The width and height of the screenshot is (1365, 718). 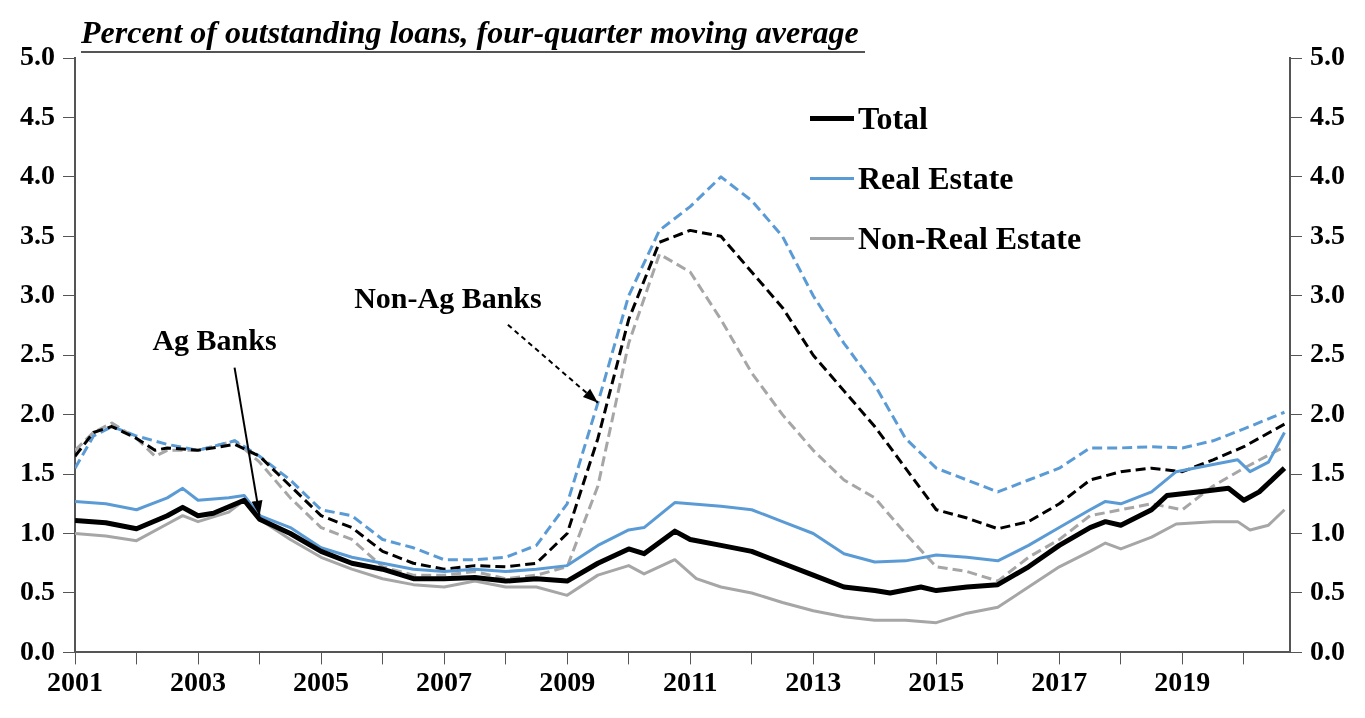 What do you see at coordinates (936, 682) in the screenshot?
I see `x-tick-label: 2015` at bounding box center [936, 682].